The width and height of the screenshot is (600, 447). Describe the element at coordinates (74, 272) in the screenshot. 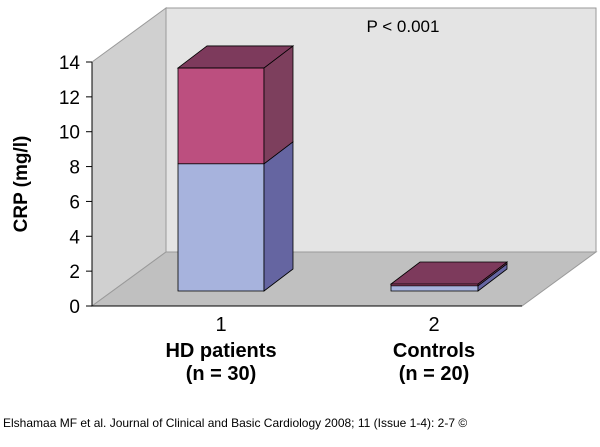

I see `y-tick-label-1: 2` at that location.